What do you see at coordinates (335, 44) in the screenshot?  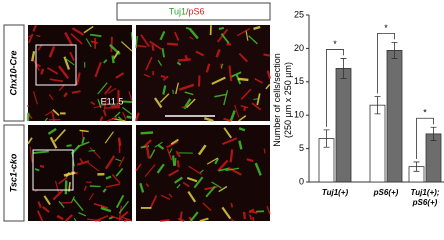 I see `significance-mark: *` at bounding box center [335, 44].